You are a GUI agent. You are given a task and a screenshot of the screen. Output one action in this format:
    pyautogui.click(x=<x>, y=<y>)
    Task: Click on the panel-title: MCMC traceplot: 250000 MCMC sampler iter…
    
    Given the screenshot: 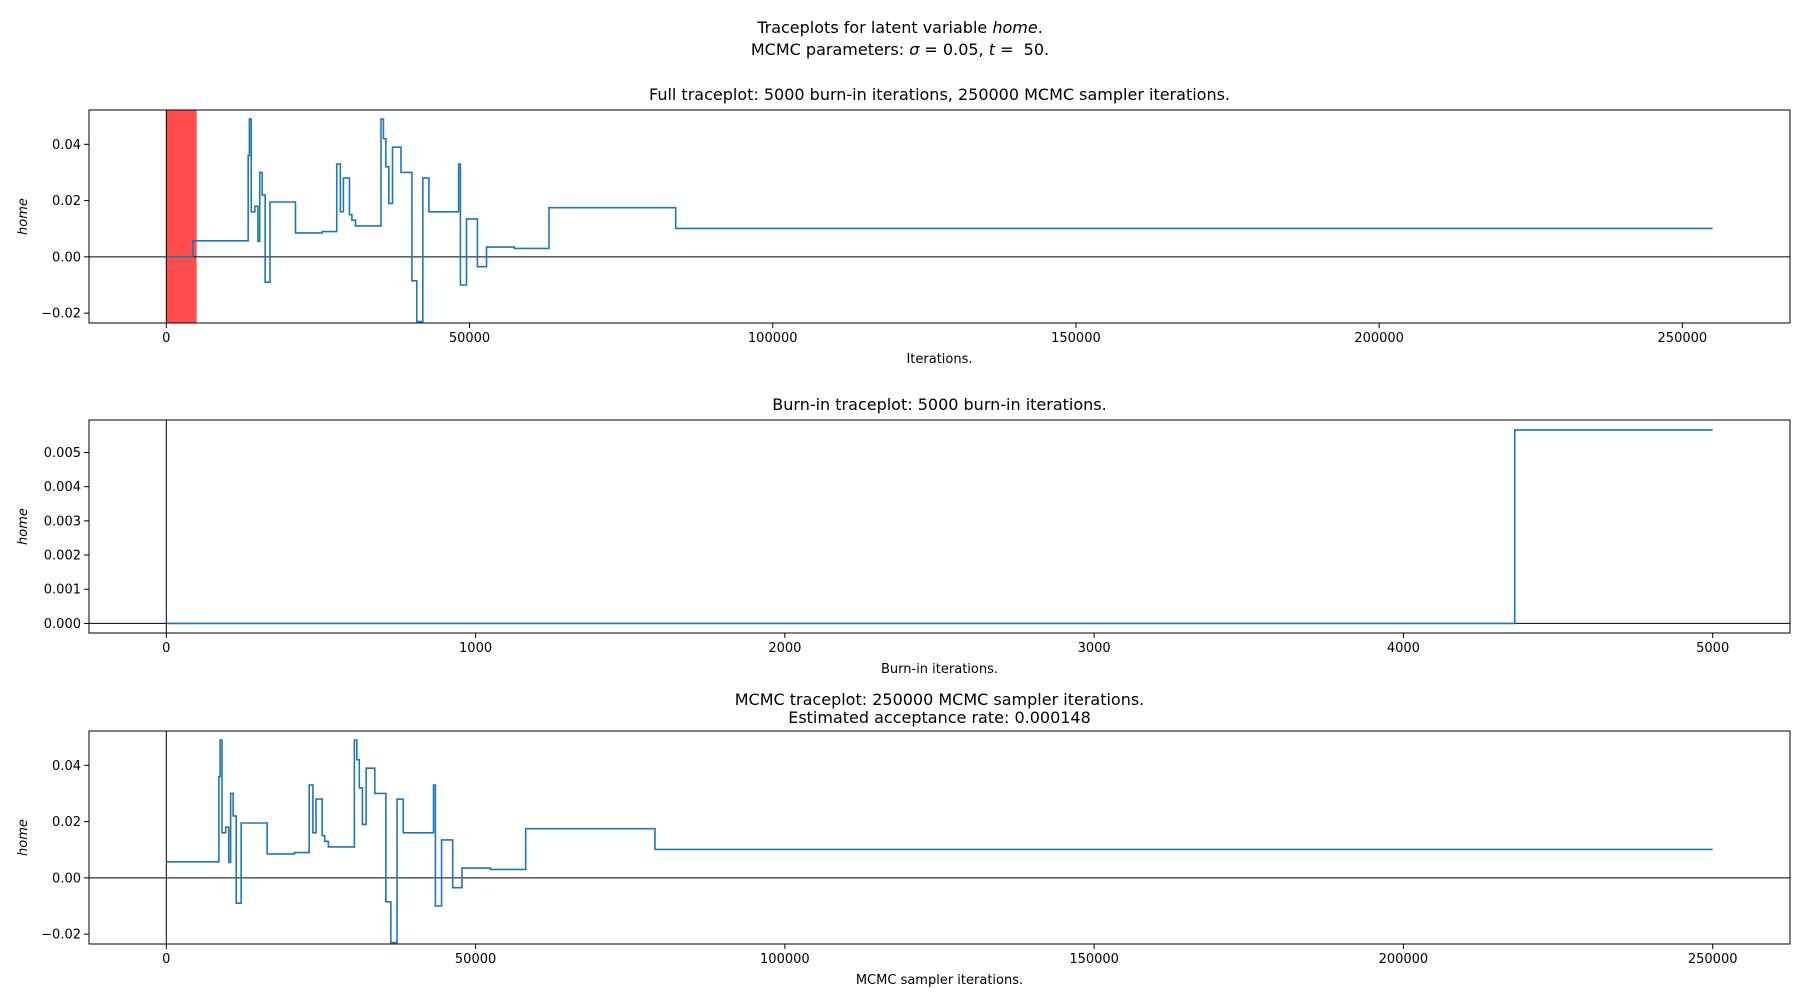 What is the action you would take?
    pyautogui.click(x=940, y=699)
    